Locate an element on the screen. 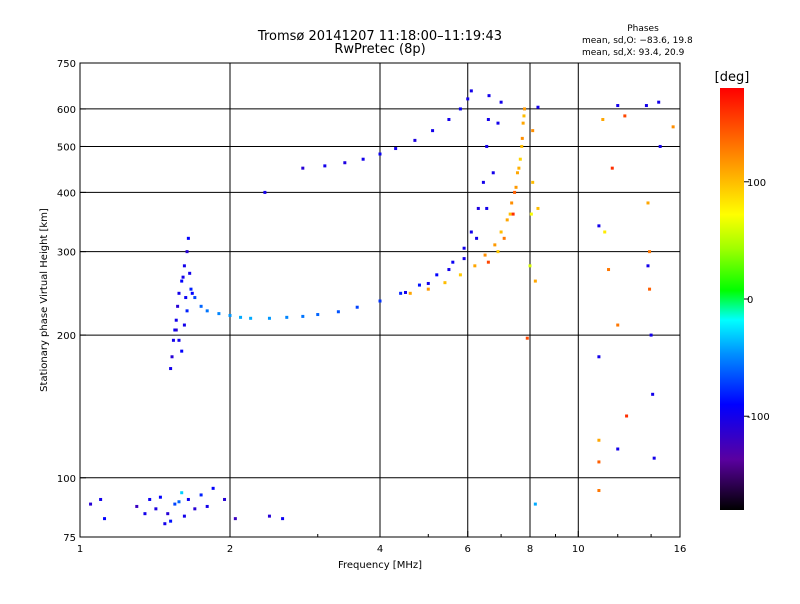  phase-stats-x: mean, sd,X: 93.4, 20.9 is located at coordinates (633, 53).